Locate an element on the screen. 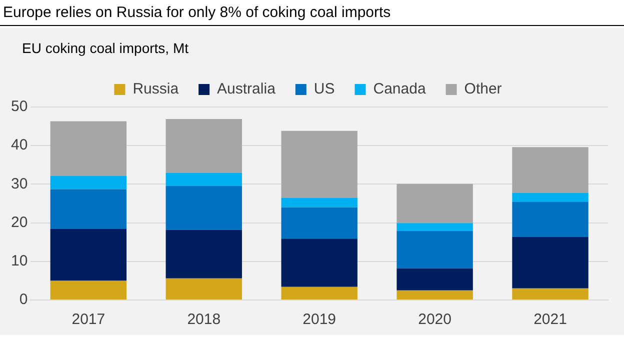 The width and height of the screenshot is (624, 357). legend-label: Australia is located at coordinates (246, 89).